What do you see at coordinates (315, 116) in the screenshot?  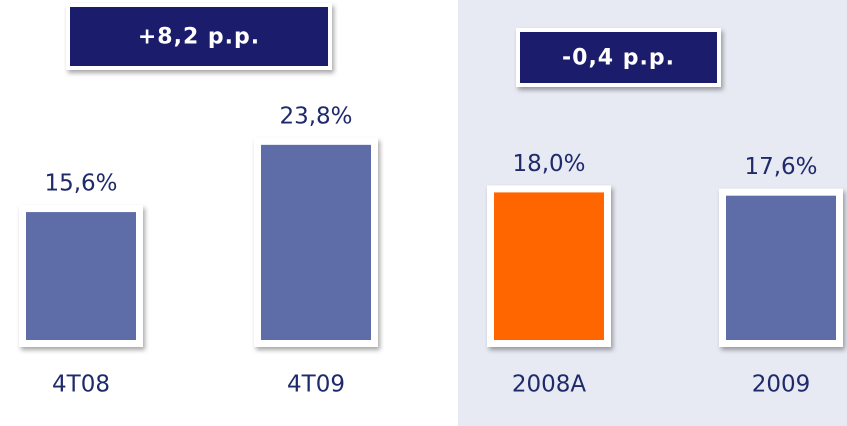 I see `value-label: 23,8%` at bounding box center [315, 116].